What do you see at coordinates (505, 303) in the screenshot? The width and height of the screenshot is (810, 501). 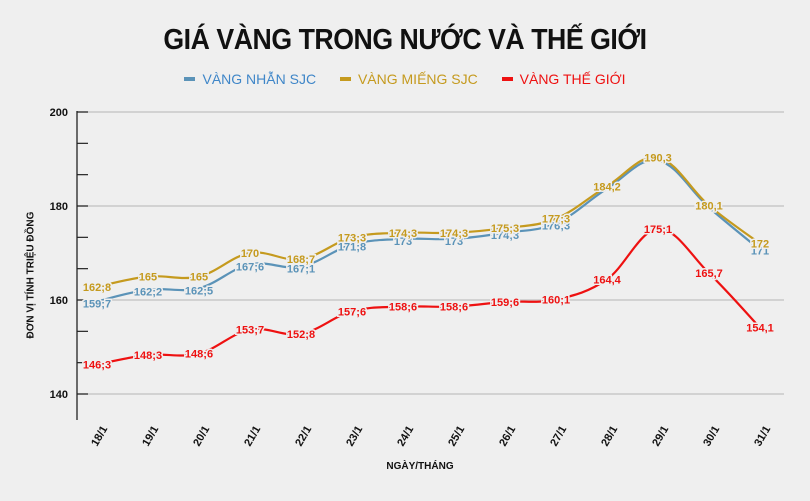 I see `data-label: 159;6` at bounding box center [505, 303].